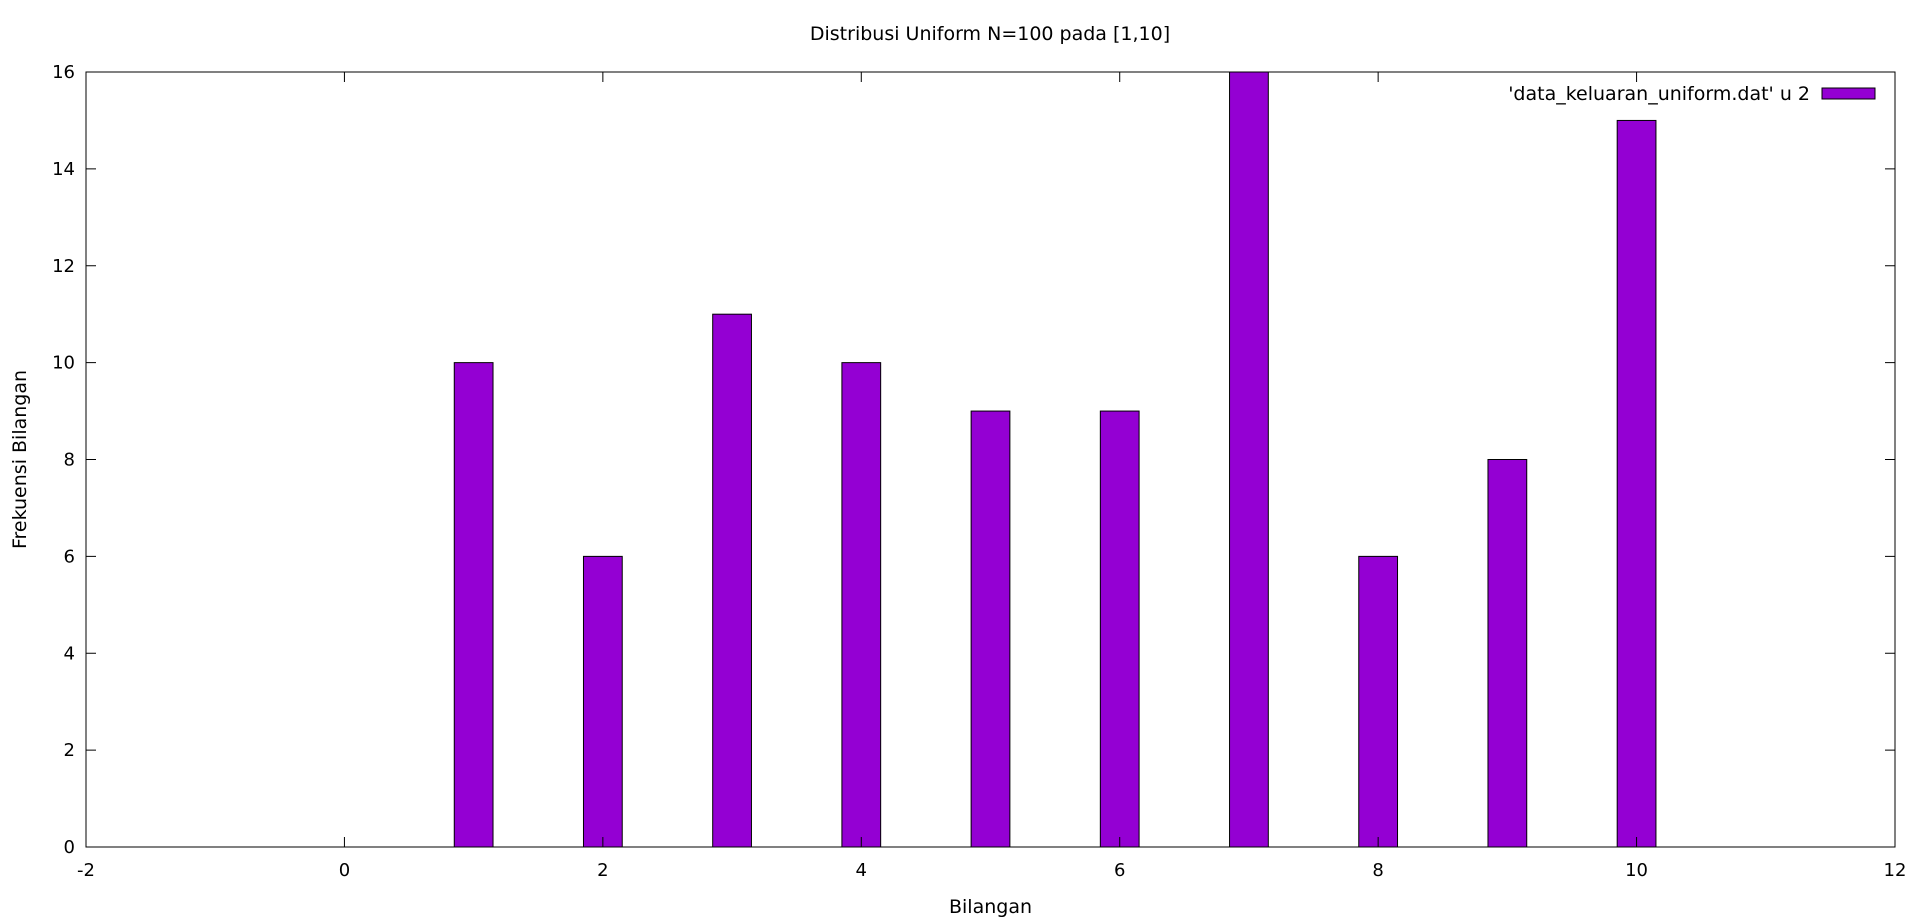  What do you see at coordinates (1377, 870) in the screenshot?
I see `x-tick-label: 8` at bounding box center [1377, 870].